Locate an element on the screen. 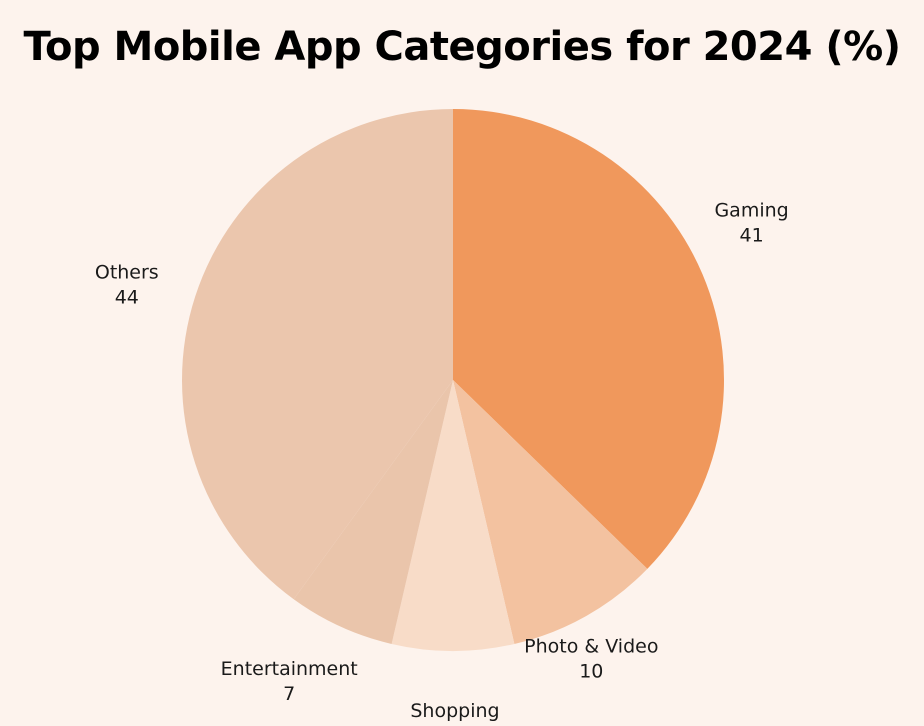 This screenshot has height=726, width=924. chart-title: Top Mobile App Categories for 2024 (%) is located at coordinates (462, 47).